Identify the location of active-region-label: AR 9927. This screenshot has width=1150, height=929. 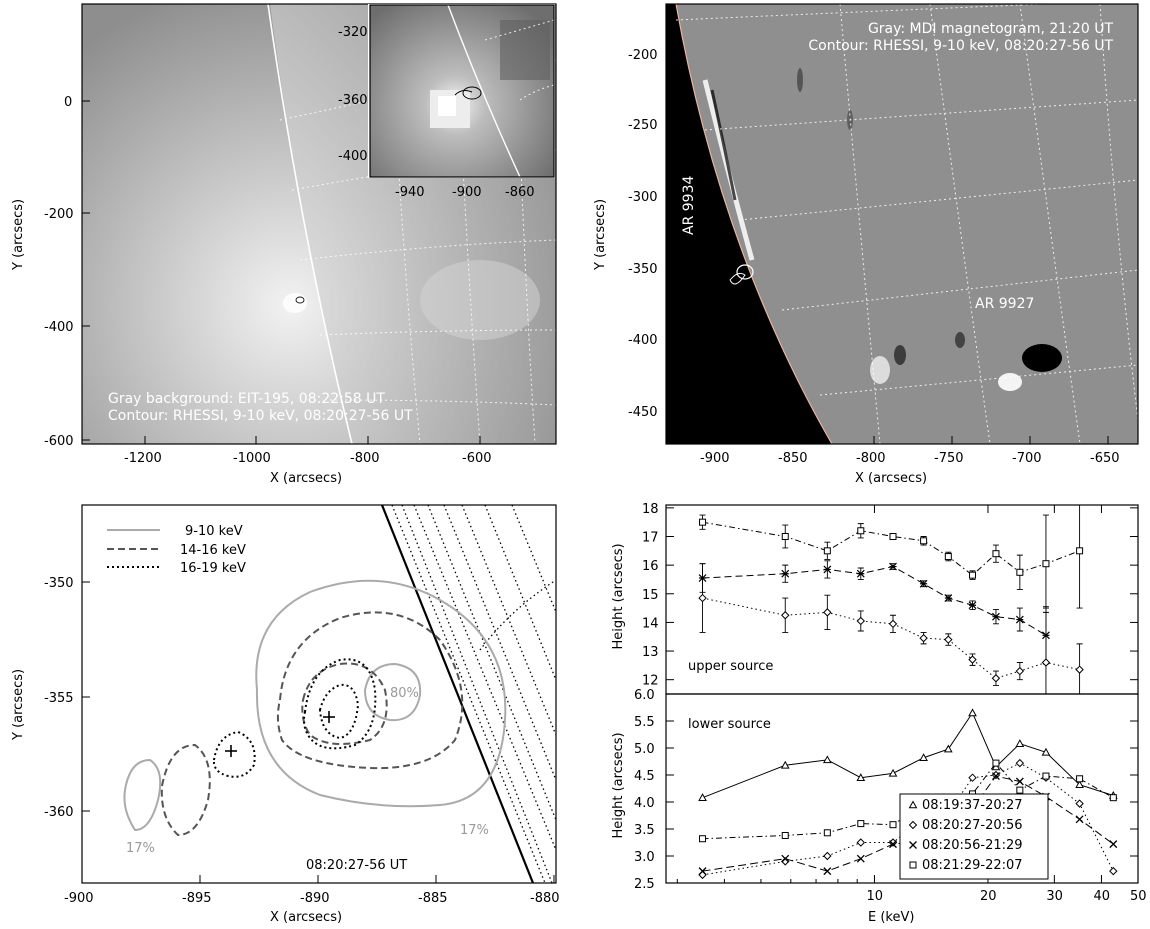
(1004, 304).